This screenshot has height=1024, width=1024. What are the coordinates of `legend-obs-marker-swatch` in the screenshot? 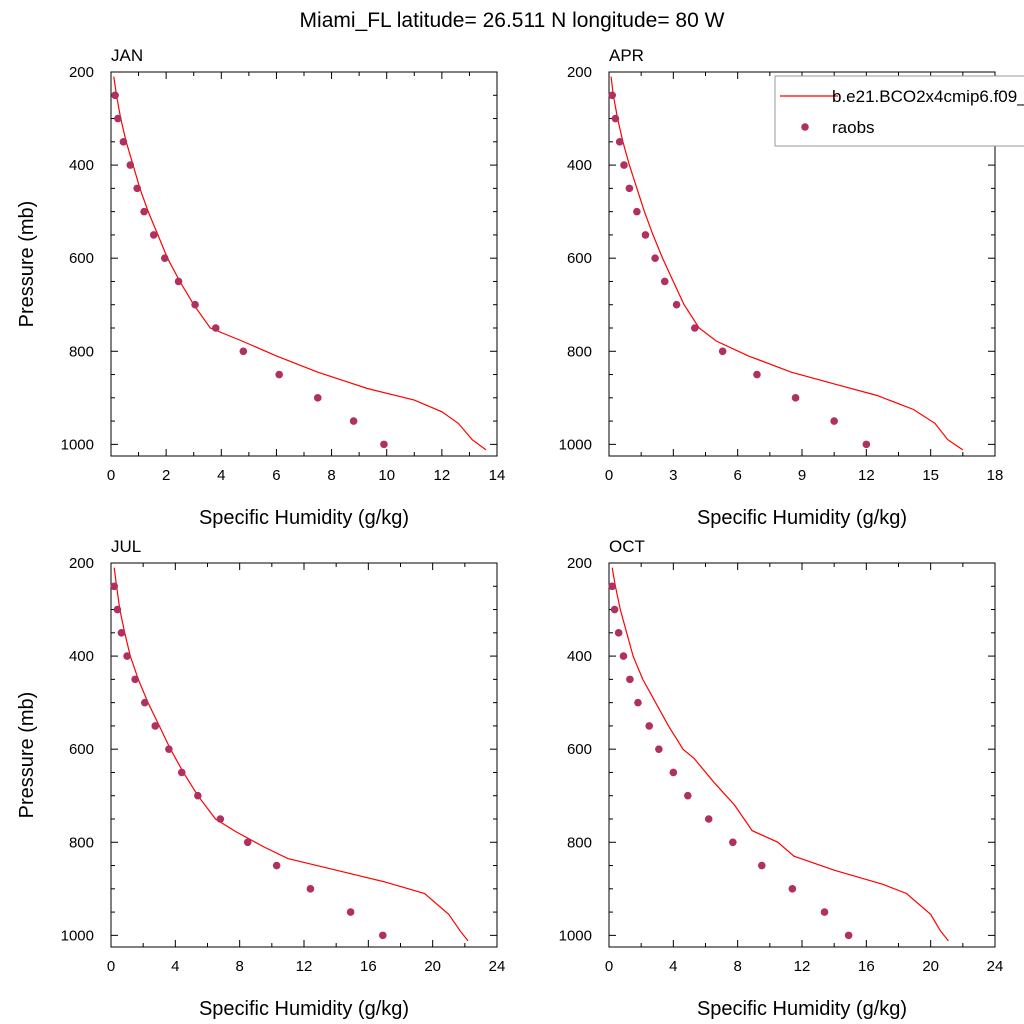 It's located at (805, 127).